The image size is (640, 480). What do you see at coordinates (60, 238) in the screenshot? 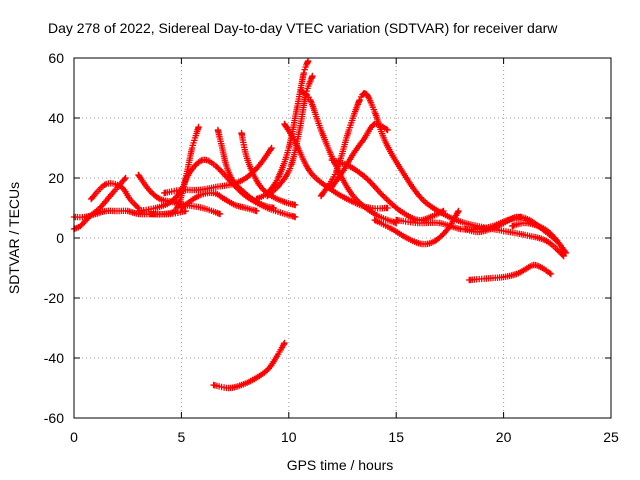
I see `y-tick-label: 0` at bounding box center [60, 238].